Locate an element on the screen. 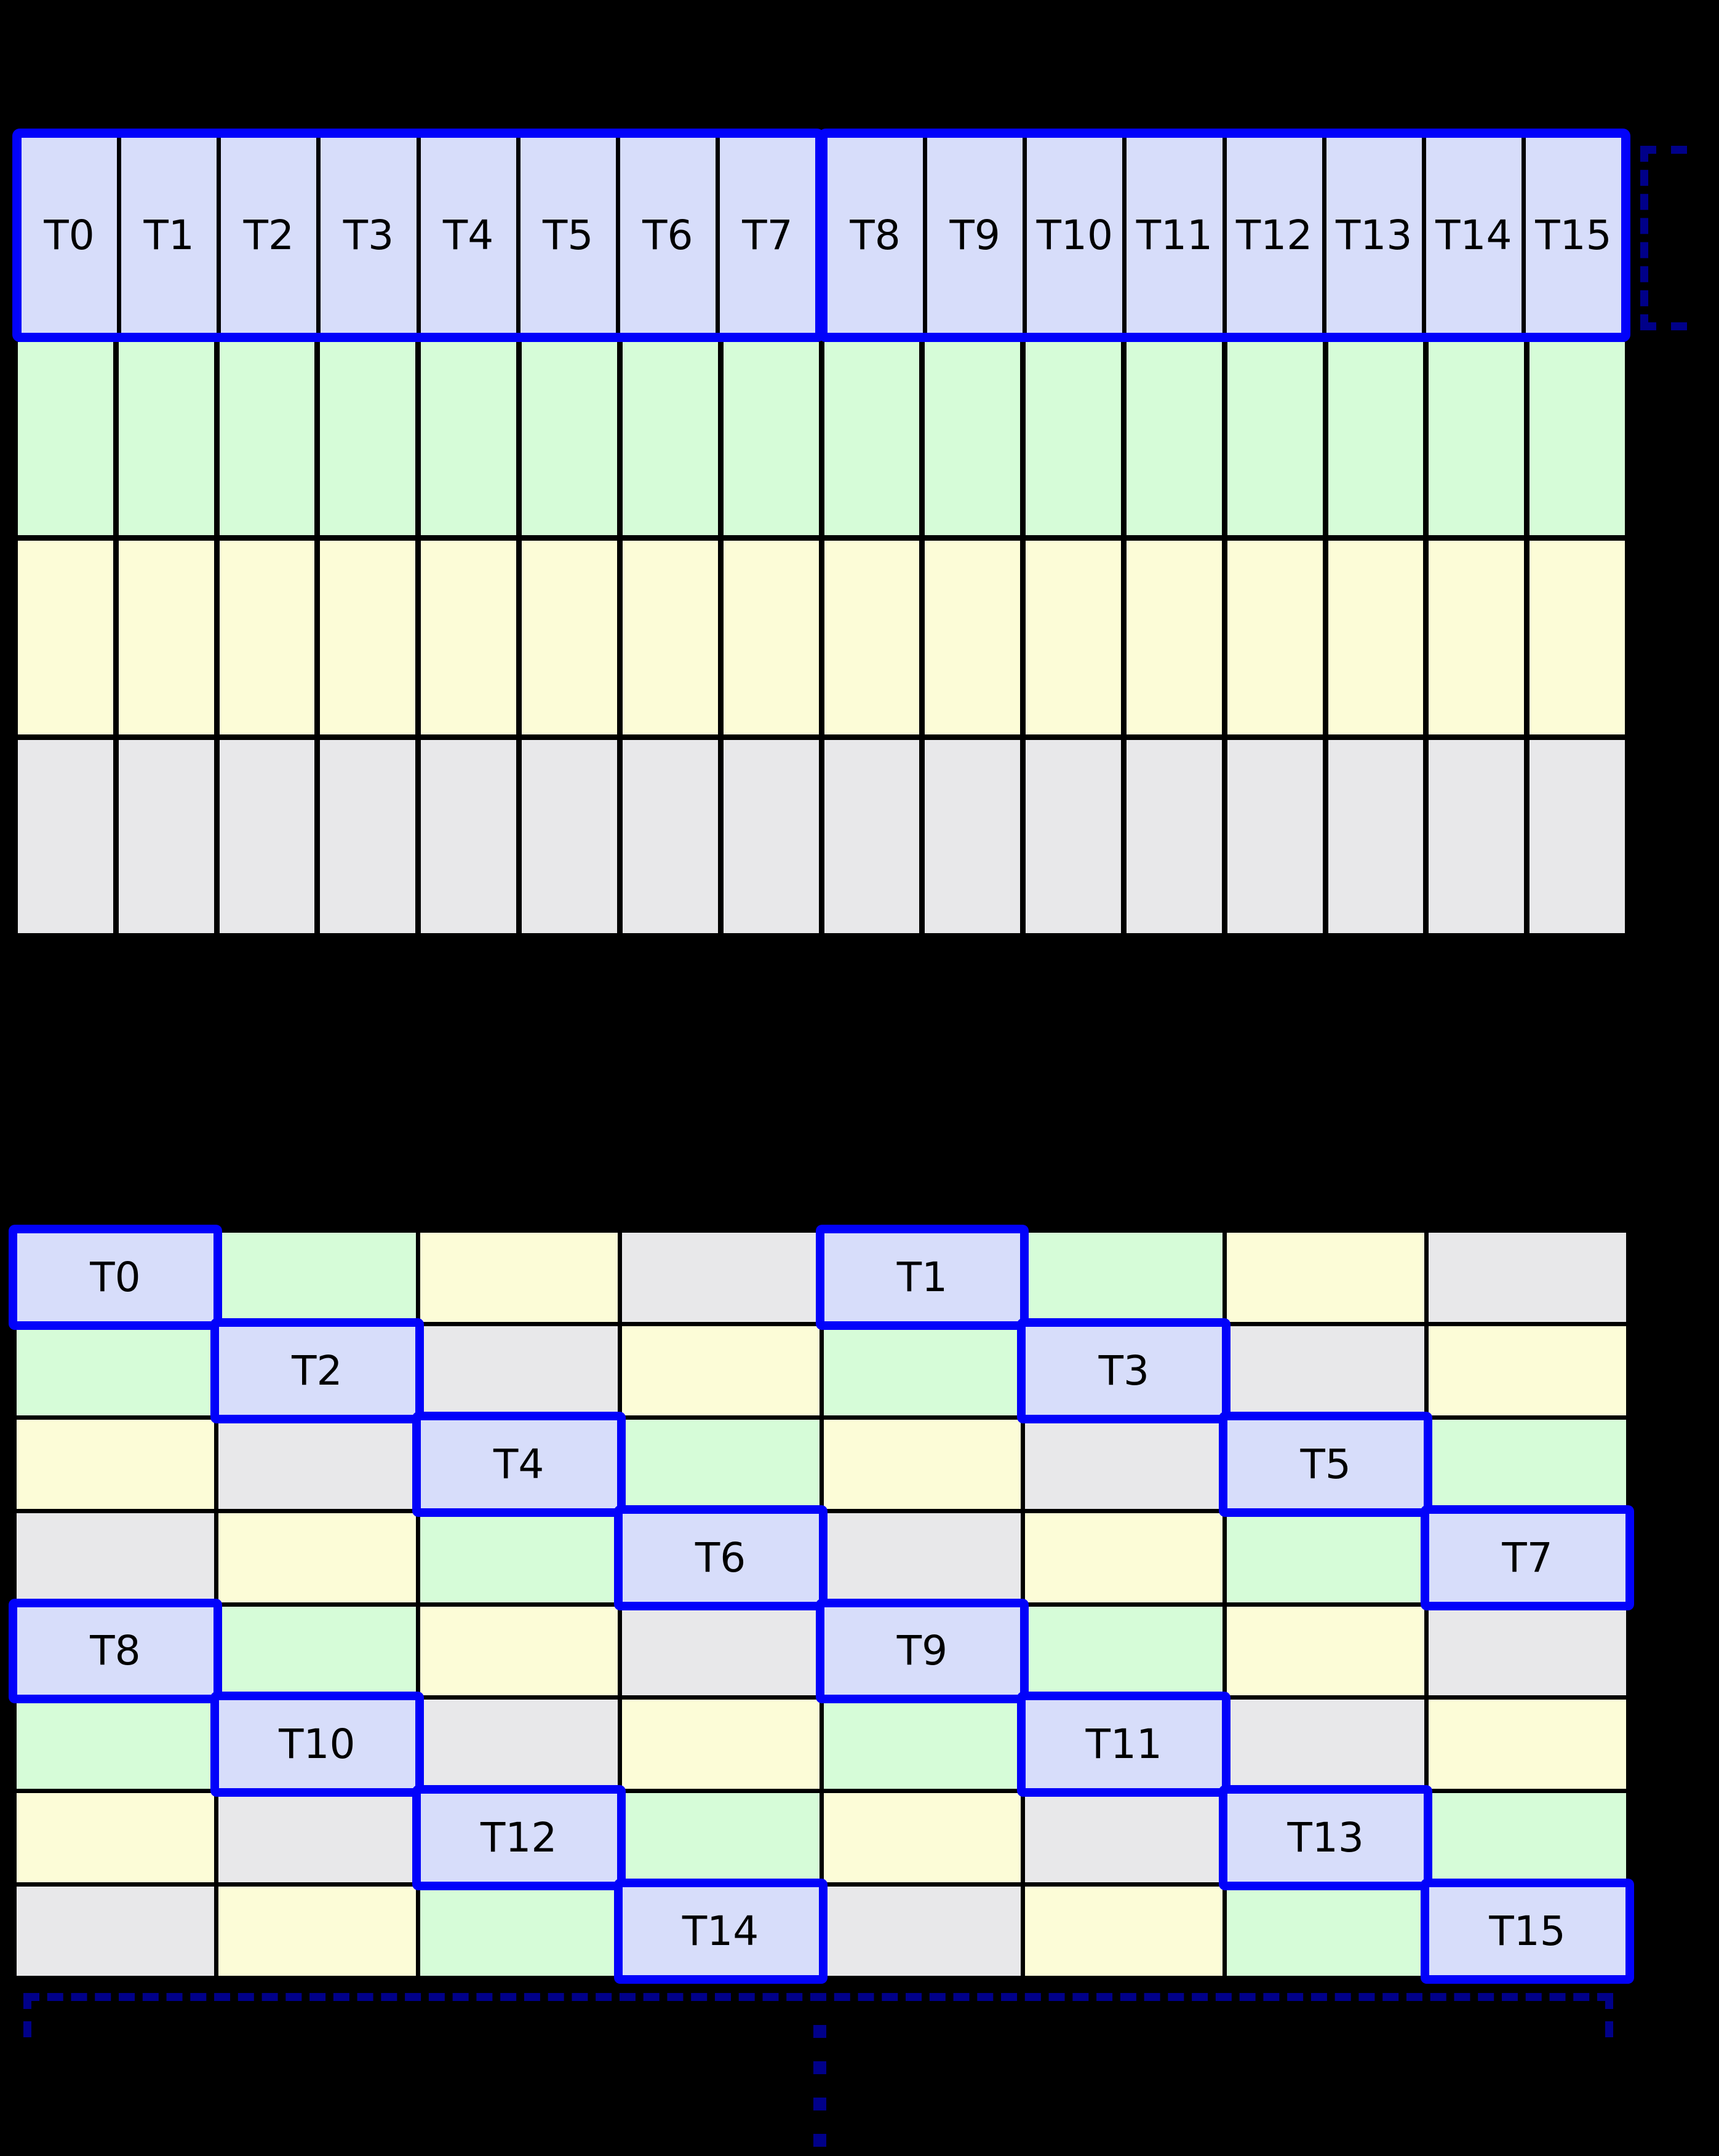  thread-box-t15: T15 is located at coordinates (1527, 1931).